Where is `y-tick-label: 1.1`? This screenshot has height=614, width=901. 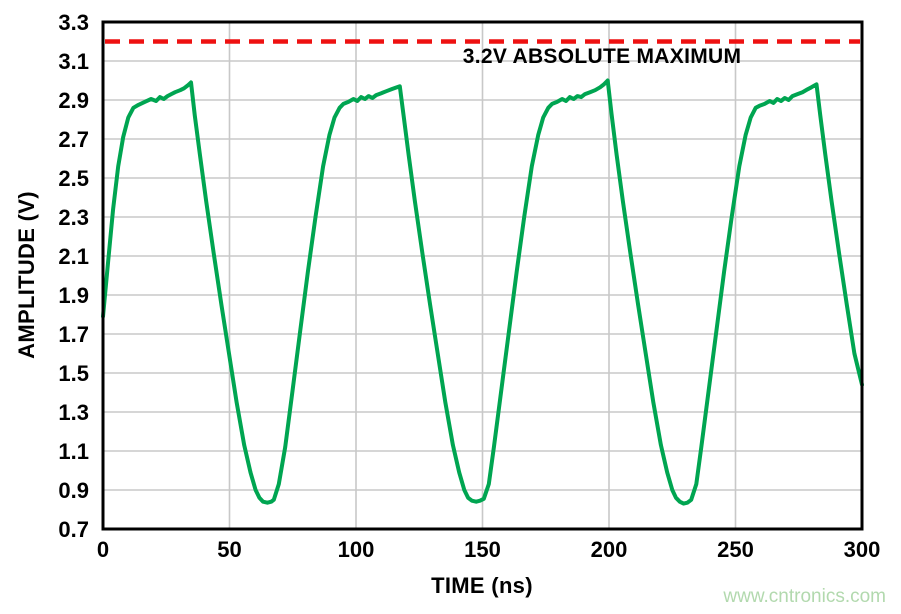
y-tick-label: 1.1 is located at coordinates (73, 451).